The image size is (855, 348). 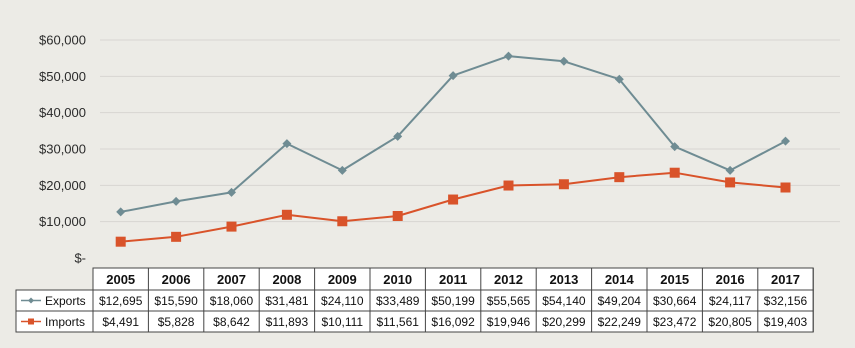 What do you see at coordinates (397, 322) in the screenshot?
I see `data-label-imports: $11,561` at bounding box center [397, 322].